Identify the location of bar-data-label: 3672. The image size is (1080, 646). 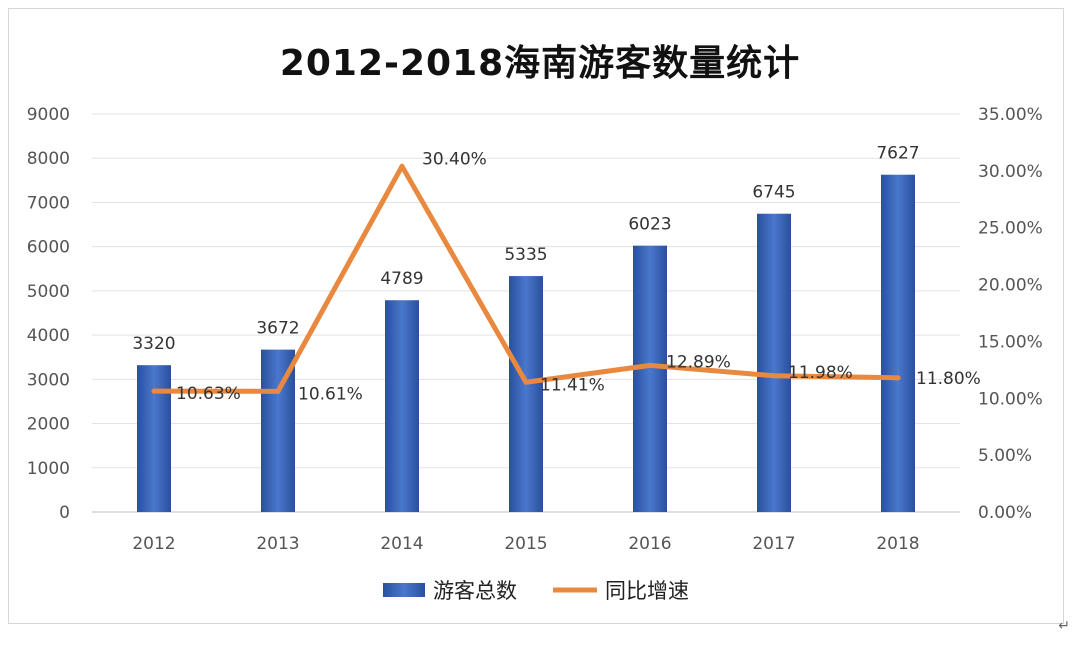
(277, 329).